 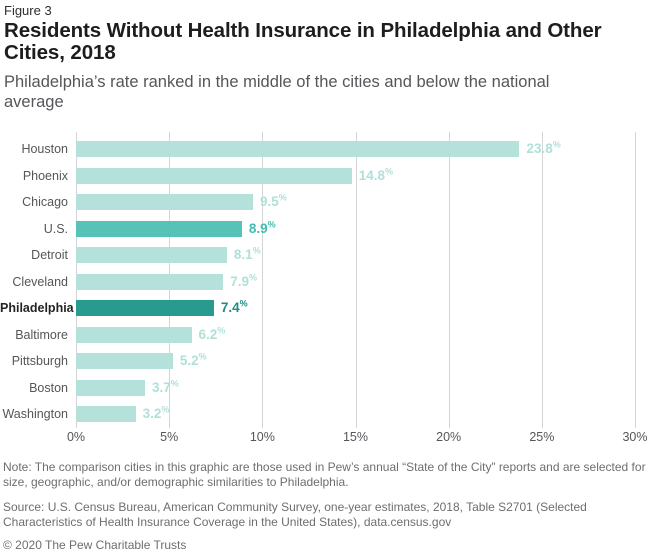 I want to click on bar-track: 9.5%, so click(x=363, y=201).